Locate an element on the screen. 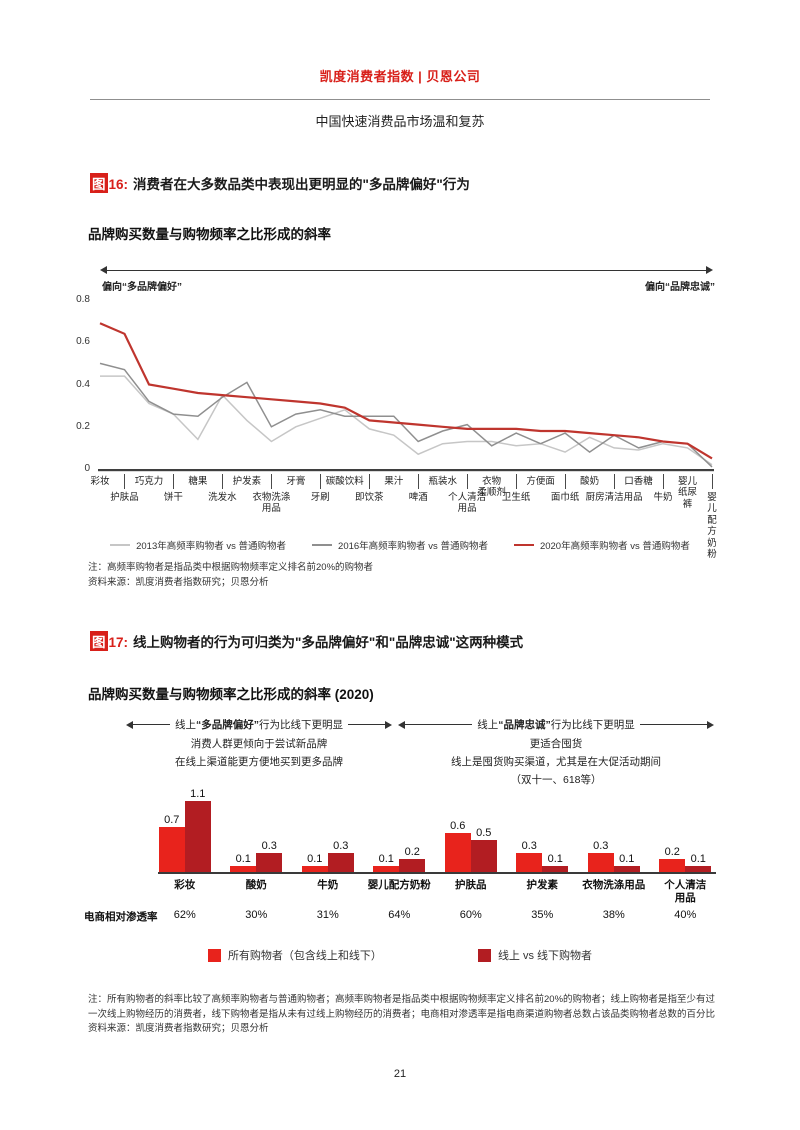  arrow-caption-right: 偏向“品牌忠诚” is located at coordinates (680, 287).